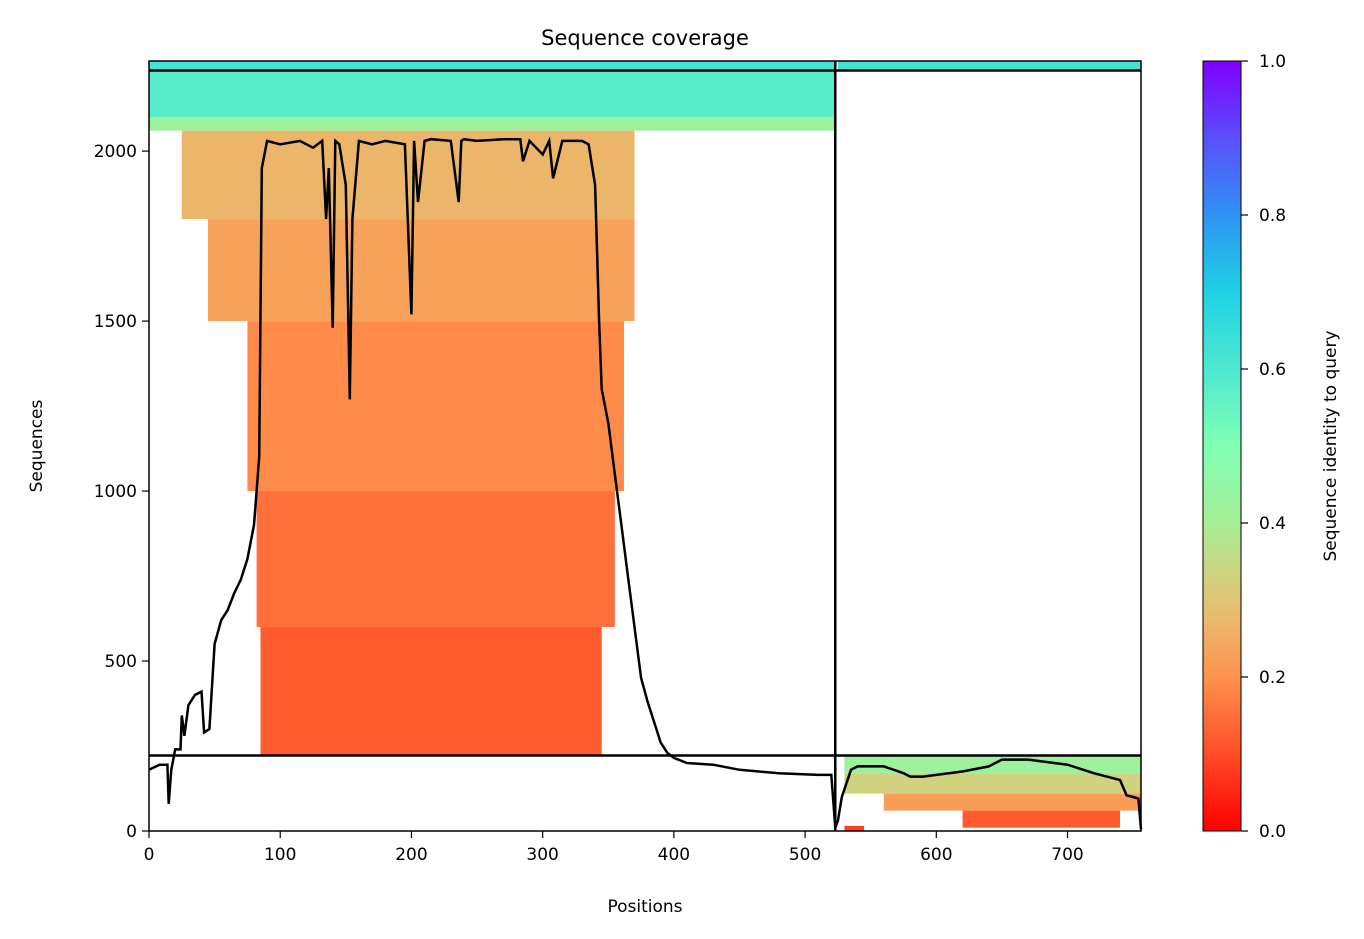 This screenshot has width=1364, height=939. Describe the element at coordinates (1067, 855) in the screenshot. I see `x-tick-label: 700` at that location.